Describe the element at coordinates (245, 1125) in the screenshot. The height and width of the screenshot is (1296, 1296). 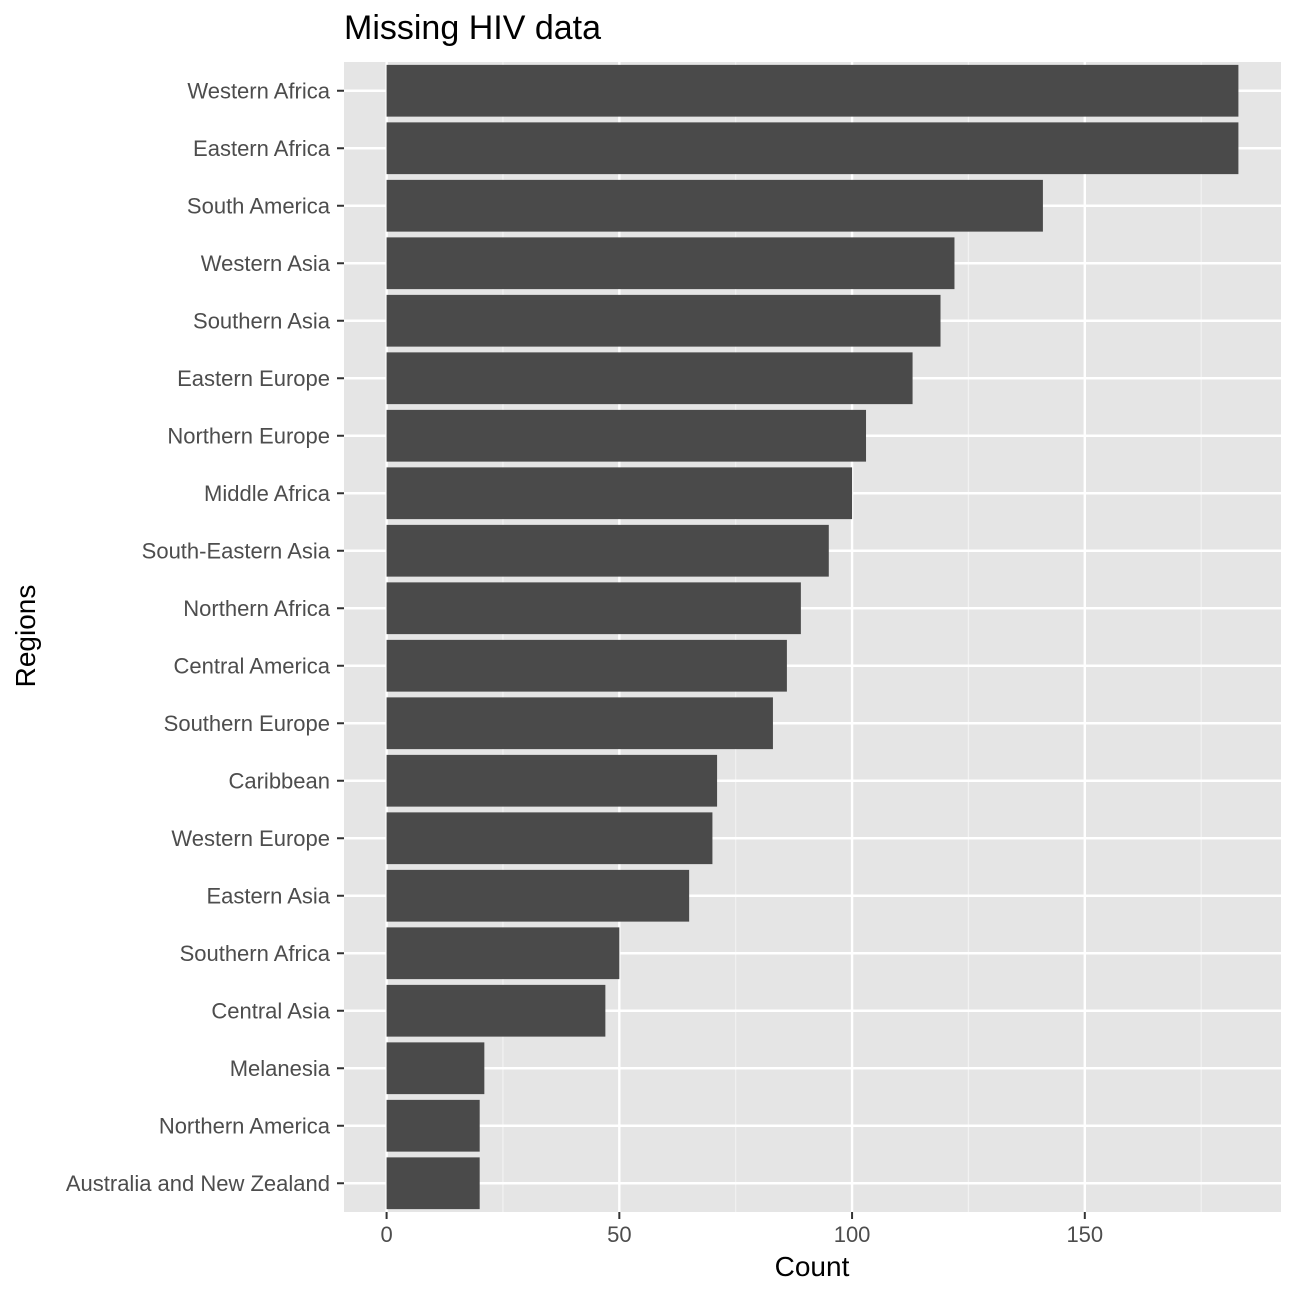
I see `y-tick-label: Northern America` at that location.